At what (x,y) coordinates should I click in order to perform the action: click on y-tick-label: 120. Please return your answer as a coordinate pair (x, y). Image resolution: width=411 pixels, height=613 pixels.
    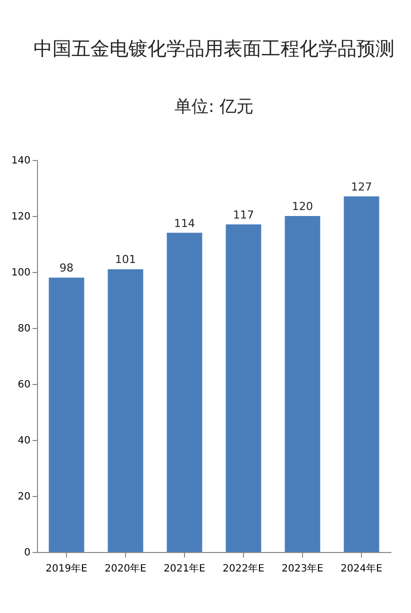
    Looking at the image, I should click on (20, 217).